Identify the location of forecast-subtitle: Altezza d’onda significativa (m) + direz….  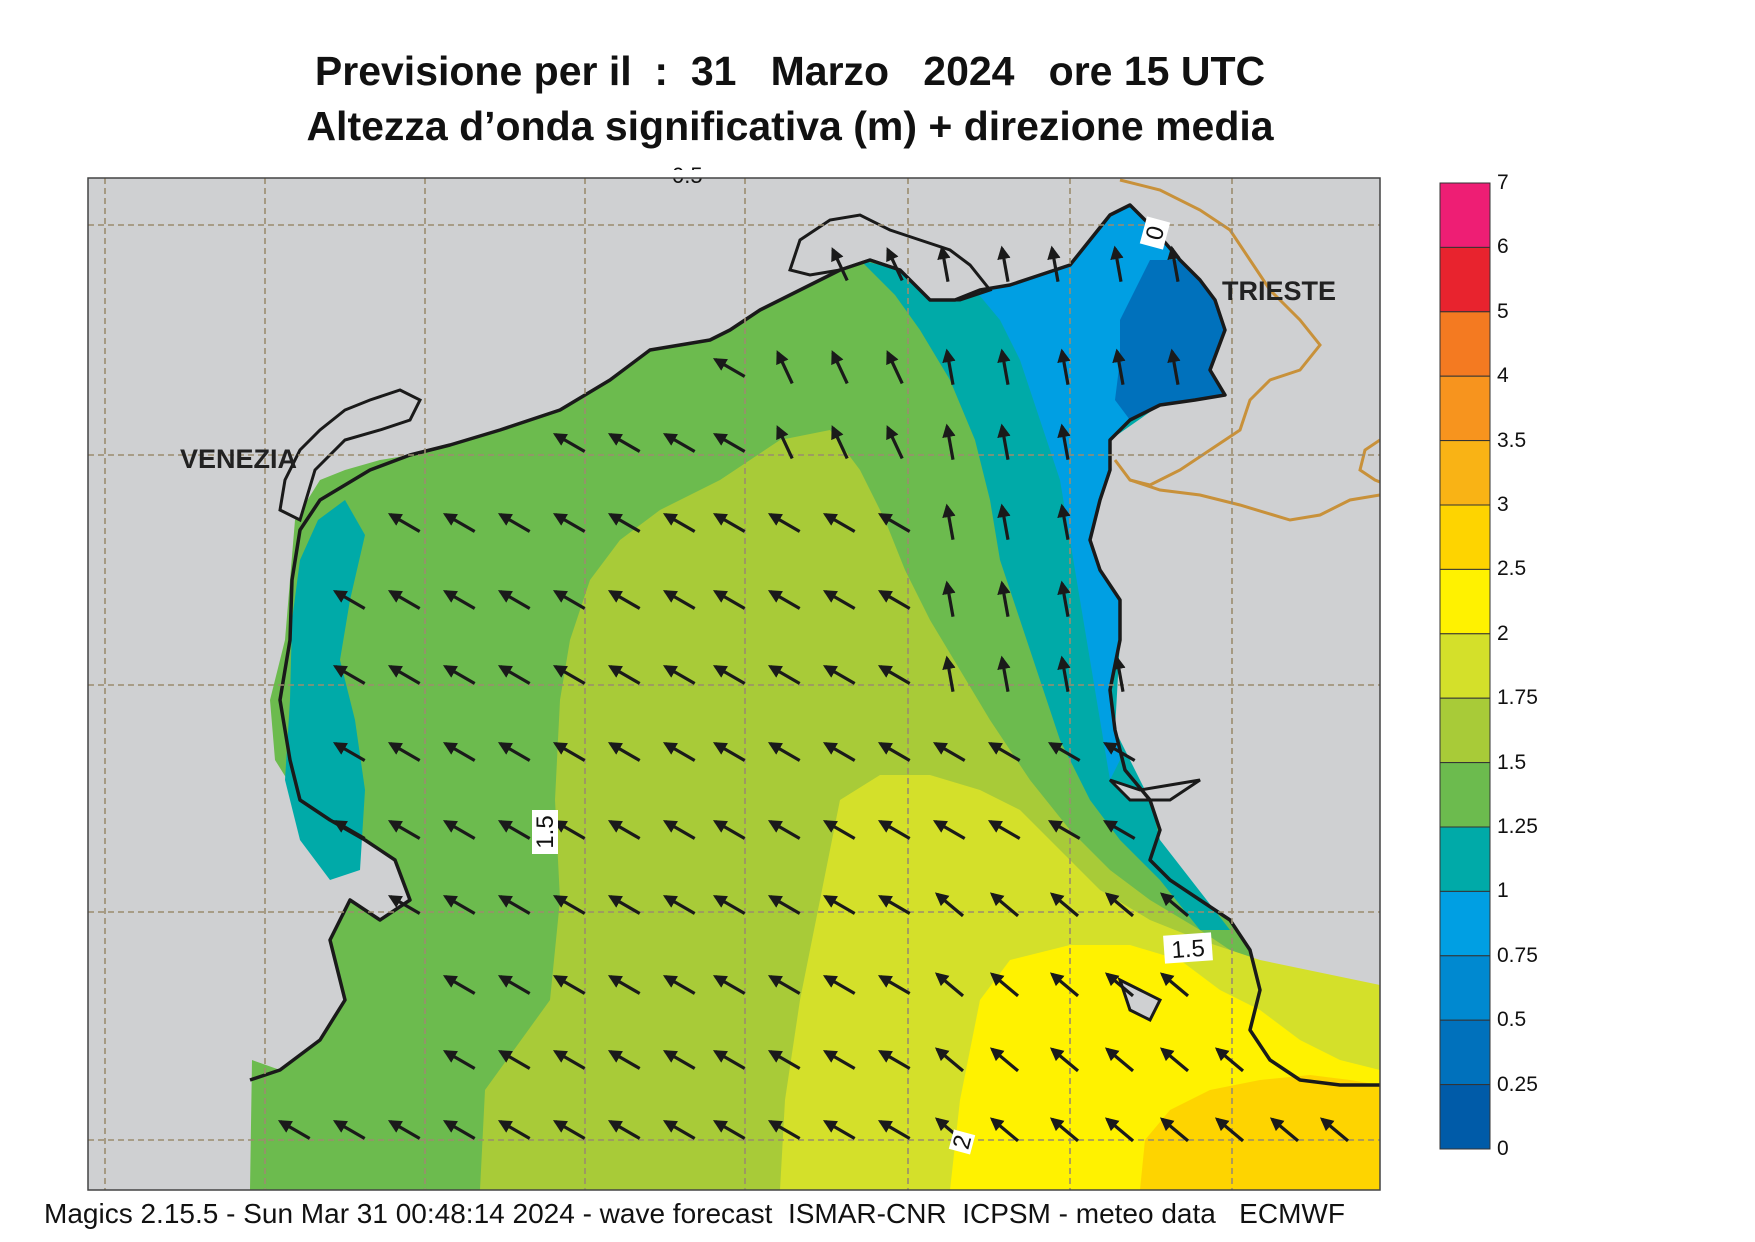
(790, 126).